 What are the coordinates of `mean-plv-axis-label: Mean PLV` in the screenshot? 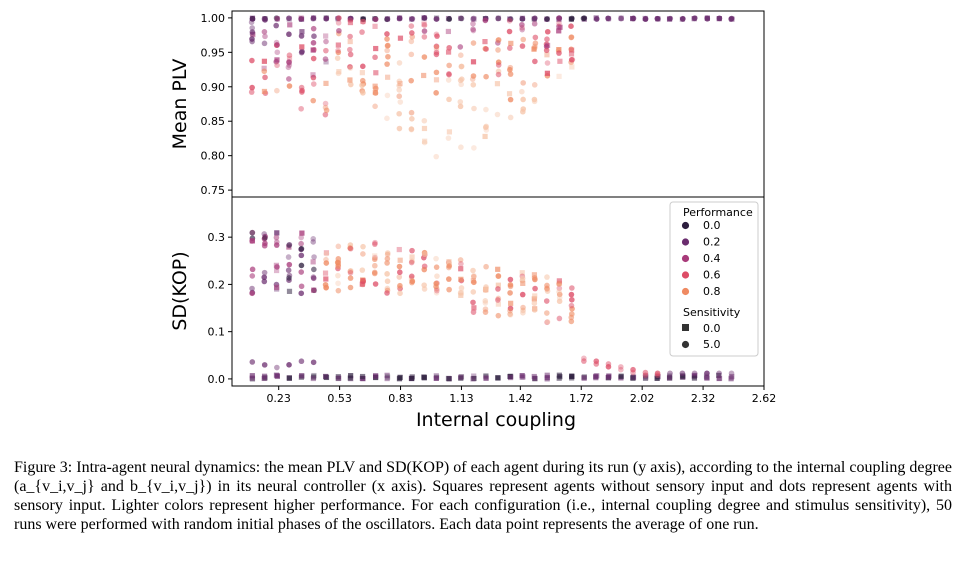 It's located at (180, 104).